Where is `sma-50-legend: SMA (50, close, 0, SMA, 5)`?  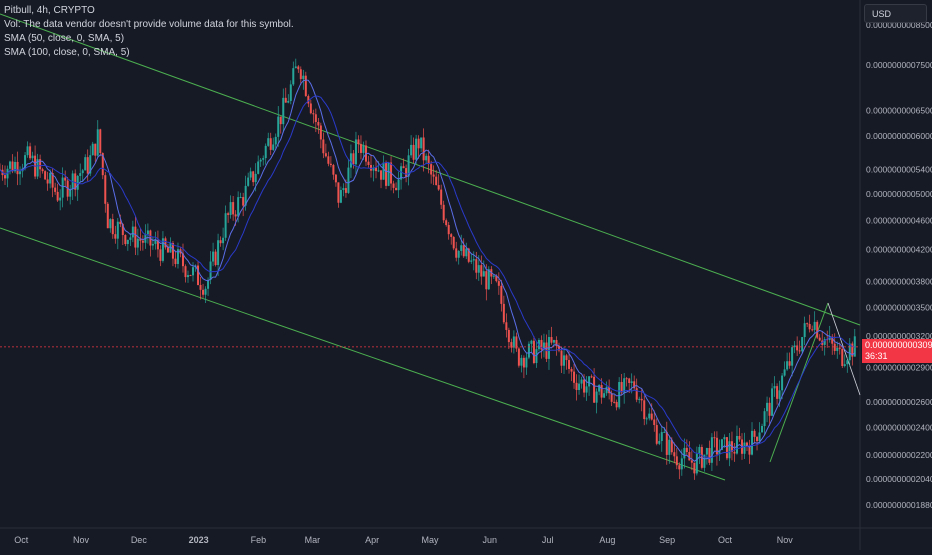 sma-50-legend: SMA (50, close, 0, SMA, 5) is located at coordinates (64, 38).